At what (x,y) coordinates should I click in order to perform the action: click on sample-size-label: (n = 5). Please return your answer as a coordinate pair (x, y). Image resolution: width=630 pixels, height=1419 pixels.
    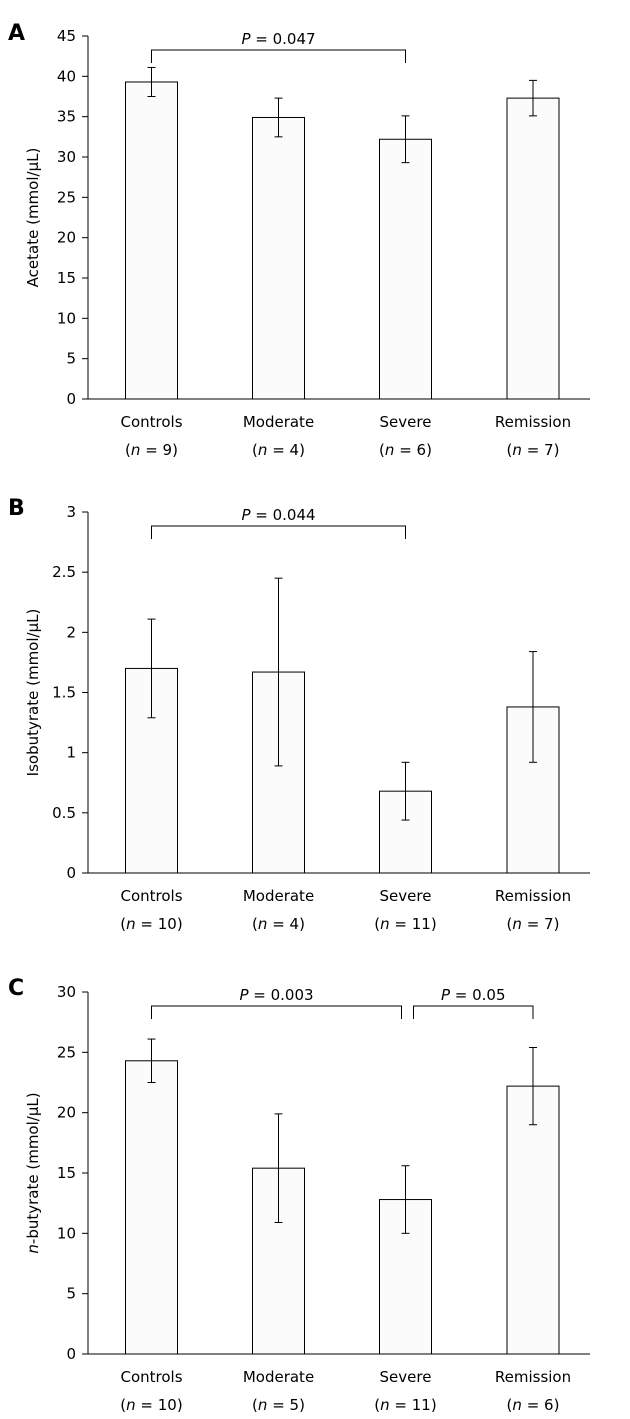
    Looking at the image, I should click on (278, 1405).